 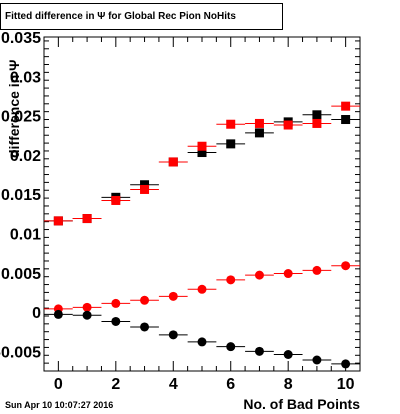 What do you see at coordinates (21, 274) in the screenshot?
I see `y-tick-label: 0.005` at bounding box center [21, 274].